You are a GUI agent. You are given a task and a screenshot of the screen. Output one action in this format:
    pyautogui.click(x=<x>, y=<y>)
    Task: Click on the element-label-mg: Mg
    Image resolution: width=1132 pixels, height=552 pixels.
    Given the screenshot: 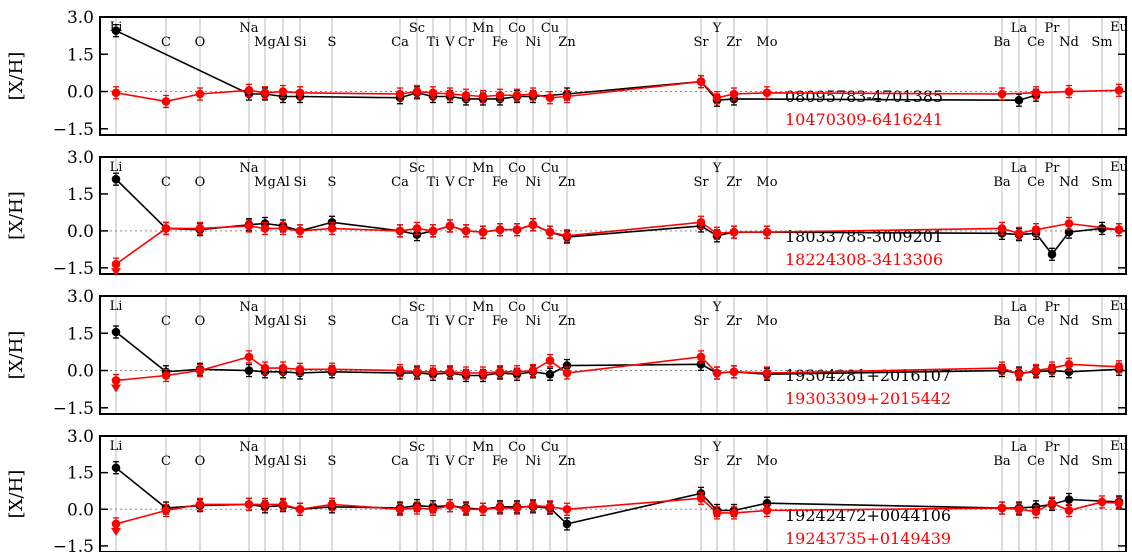 What is the action you would take?
    pyautogui.click(x=265, y=321)
    